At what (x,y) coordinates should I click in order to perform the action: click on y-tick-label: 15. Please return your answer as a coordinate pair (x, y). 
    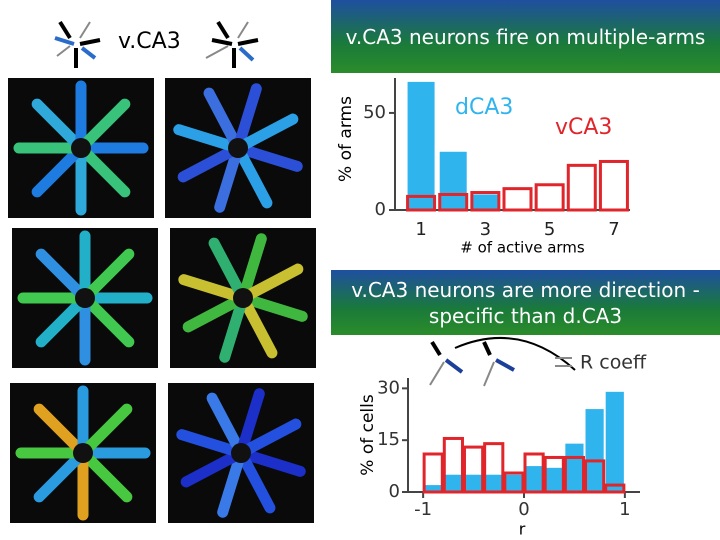
    Looking at the image, I should click on (388, 439).